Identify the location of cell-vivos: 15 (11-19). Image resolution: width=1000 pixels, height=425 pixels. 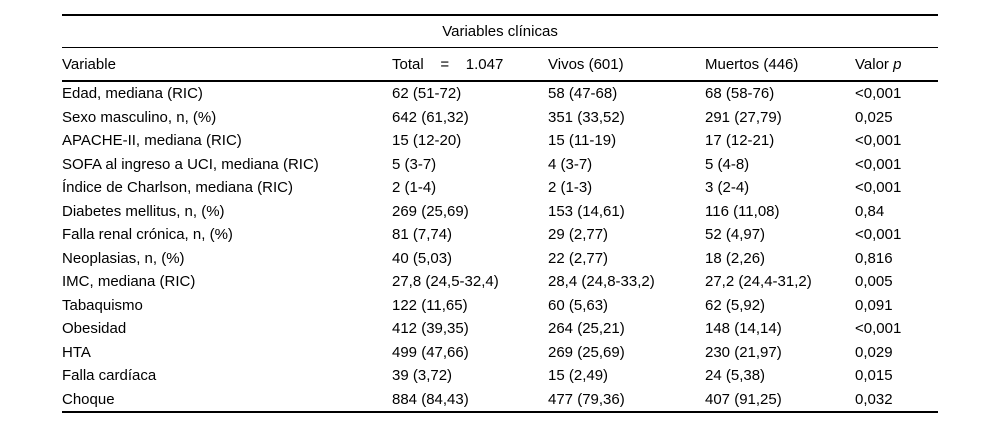
(582, 141).